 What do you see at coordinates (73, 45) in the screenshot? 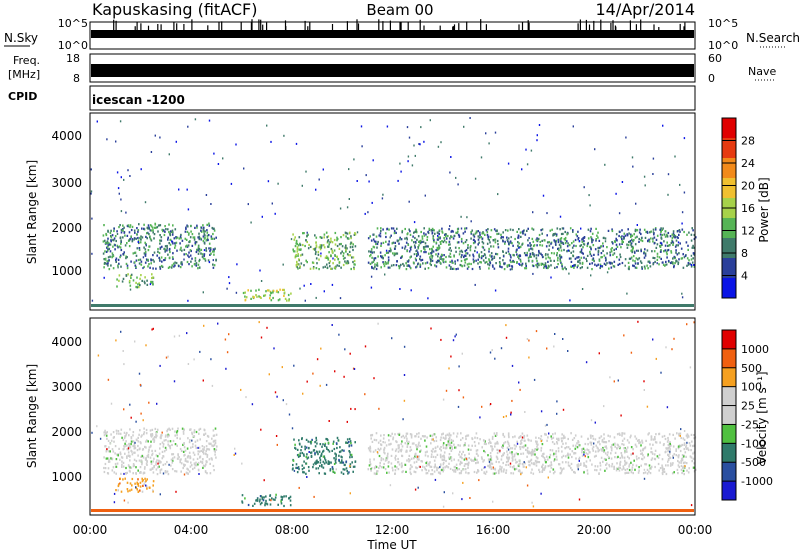
I see `noise-left-tick-bottom: 10^0` at bounding box center [73, 45].